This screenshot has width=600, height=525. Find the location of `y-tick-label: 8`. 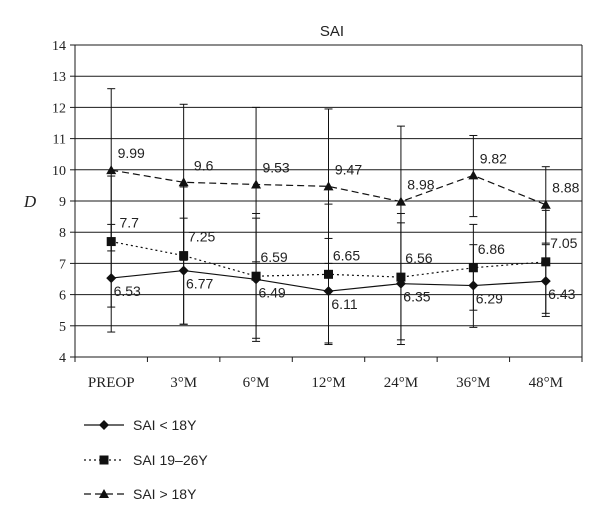

y-tick-label: 8 is located at coordinates (62, 233).